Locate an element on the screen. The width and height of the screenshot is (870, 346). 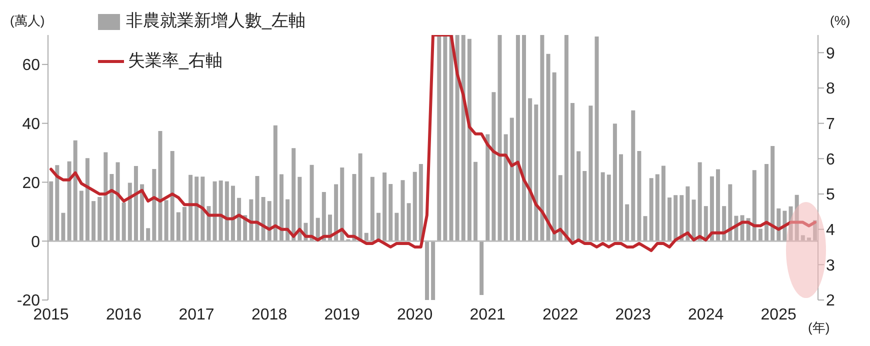
y2-tick-label: 4 is located at coordinates (830, 231).